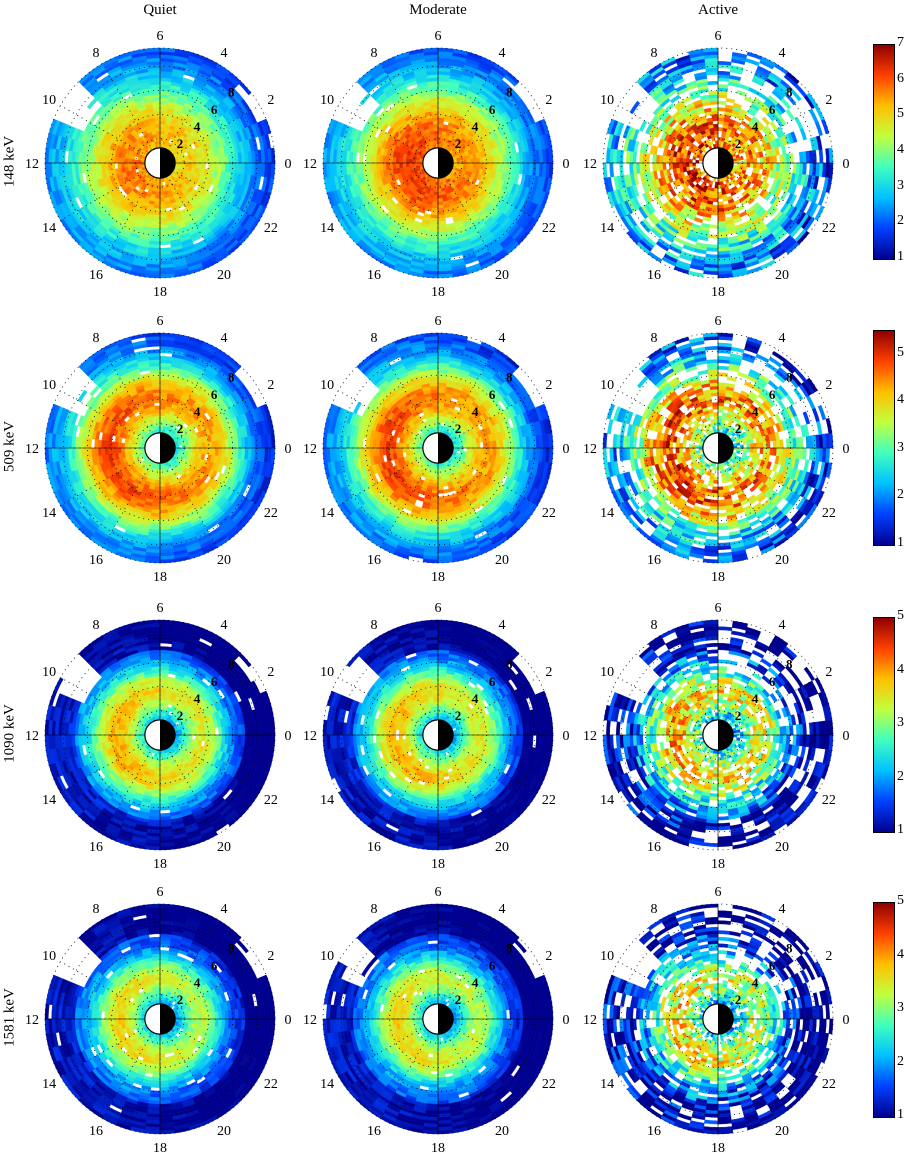 The image size is (912, 1159). Describe the element at coordinates (374, 275) in the screenshot. I see `mlt-label: 16` at that location.